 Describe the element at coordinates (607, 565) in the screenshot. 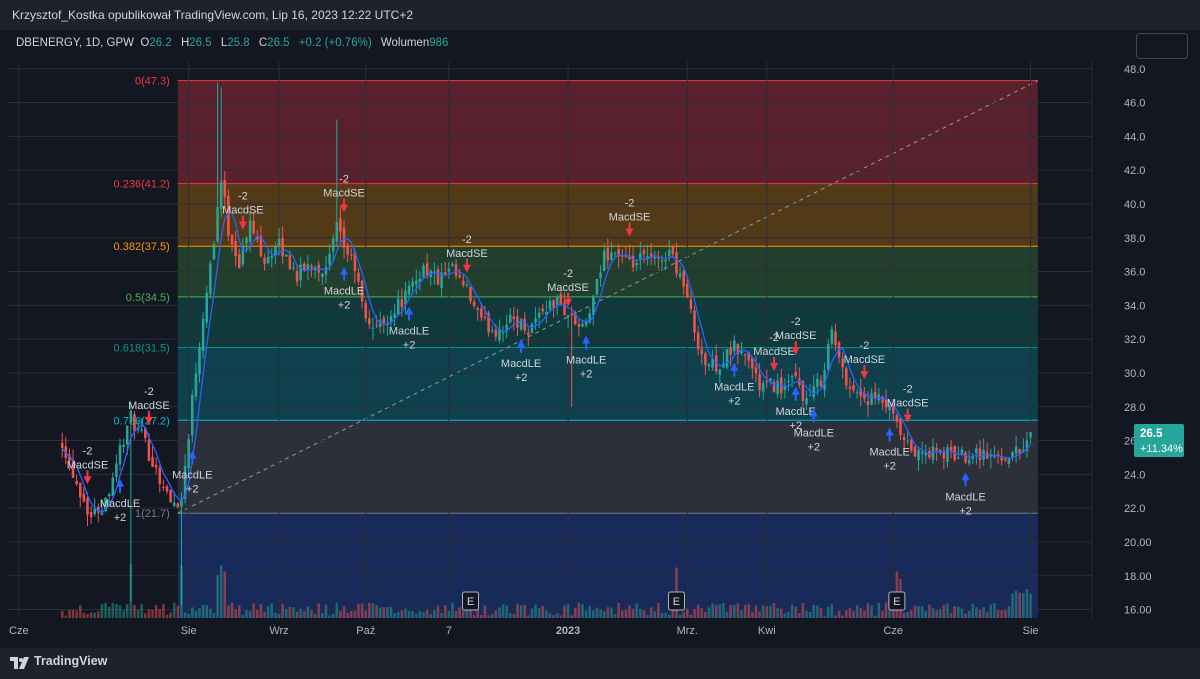

I see `fib-zone-extension` at that location.